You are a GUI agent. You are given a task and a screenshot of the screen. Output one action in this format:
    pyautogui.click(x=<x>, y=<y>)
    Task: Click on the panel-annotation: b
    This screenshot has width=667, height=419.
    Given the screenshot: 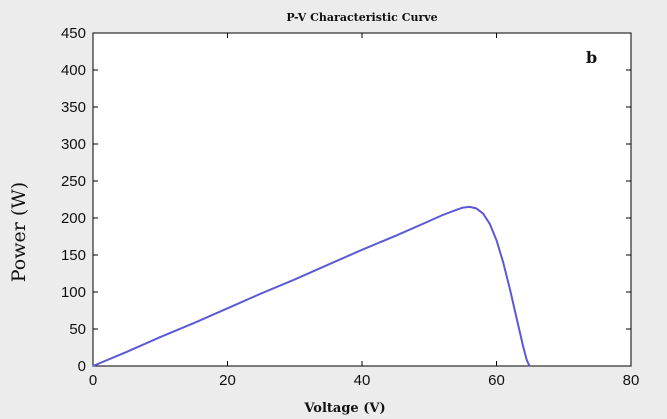 What is the action you would take?
    pyautogui.click(x=591, y=57)
    